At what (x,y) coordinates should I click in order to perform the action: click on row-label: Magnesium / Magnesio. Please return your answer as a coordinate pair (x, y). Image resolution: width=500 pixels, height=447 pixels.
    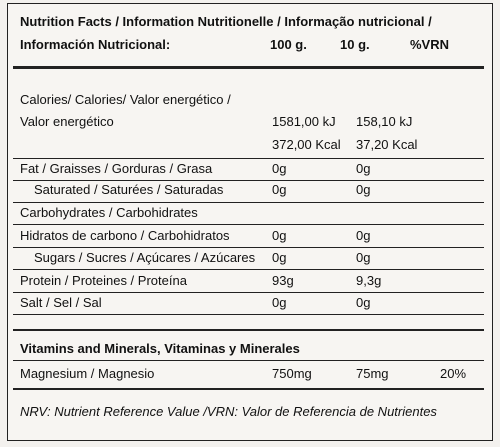
    Looking at the image, I should click on (87, 373).